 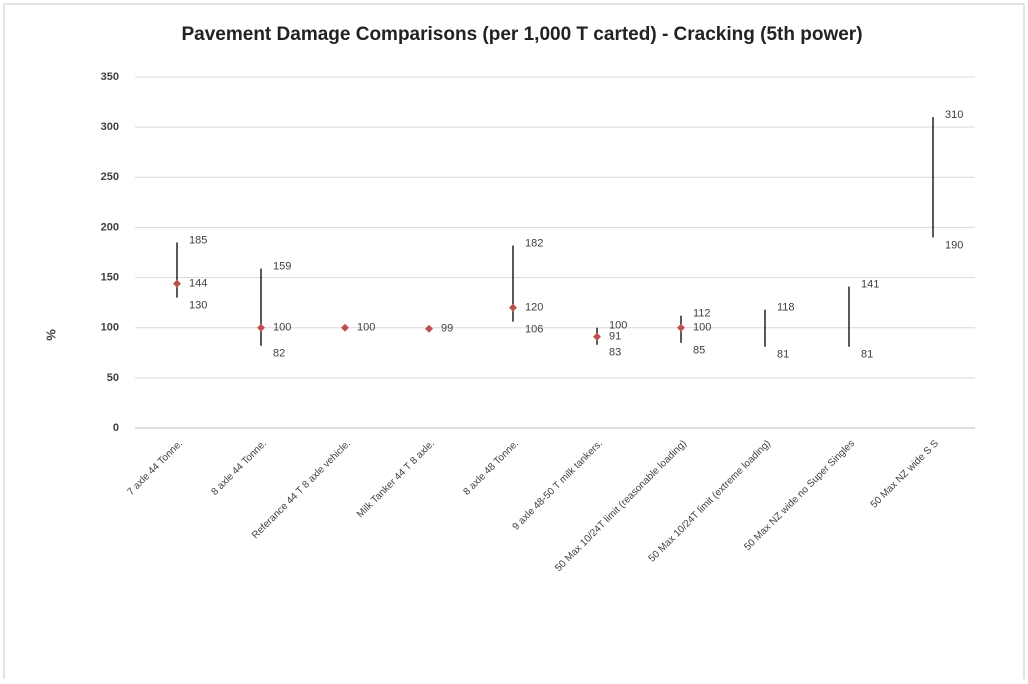 I want to click on y-tick-label: 100, so click(x=110, y=328).